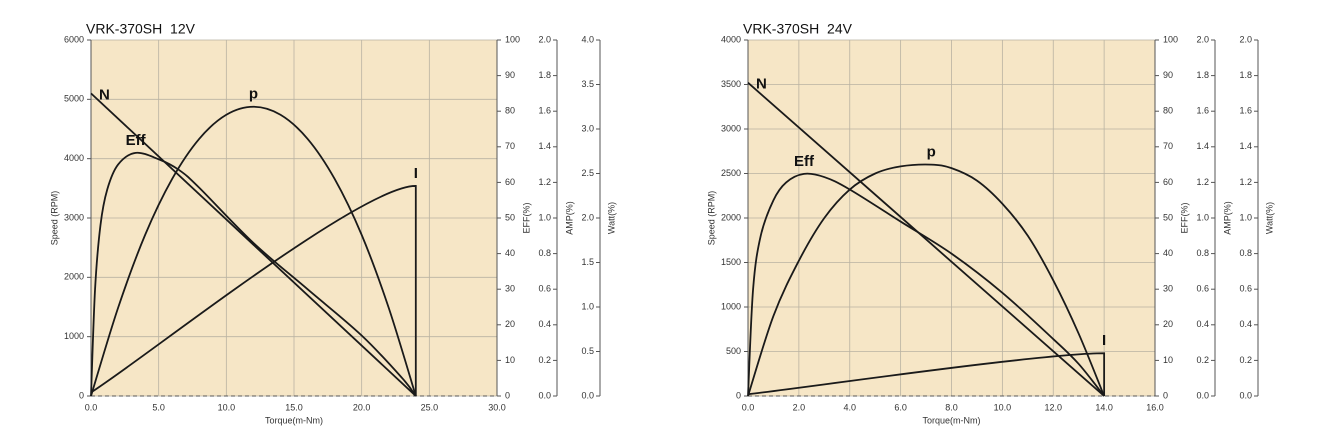 The image size is (1342, 437). Describe the element at coordinates (497, 407) in the screenshot. I see `x-tick-label: 30.0` at that location.